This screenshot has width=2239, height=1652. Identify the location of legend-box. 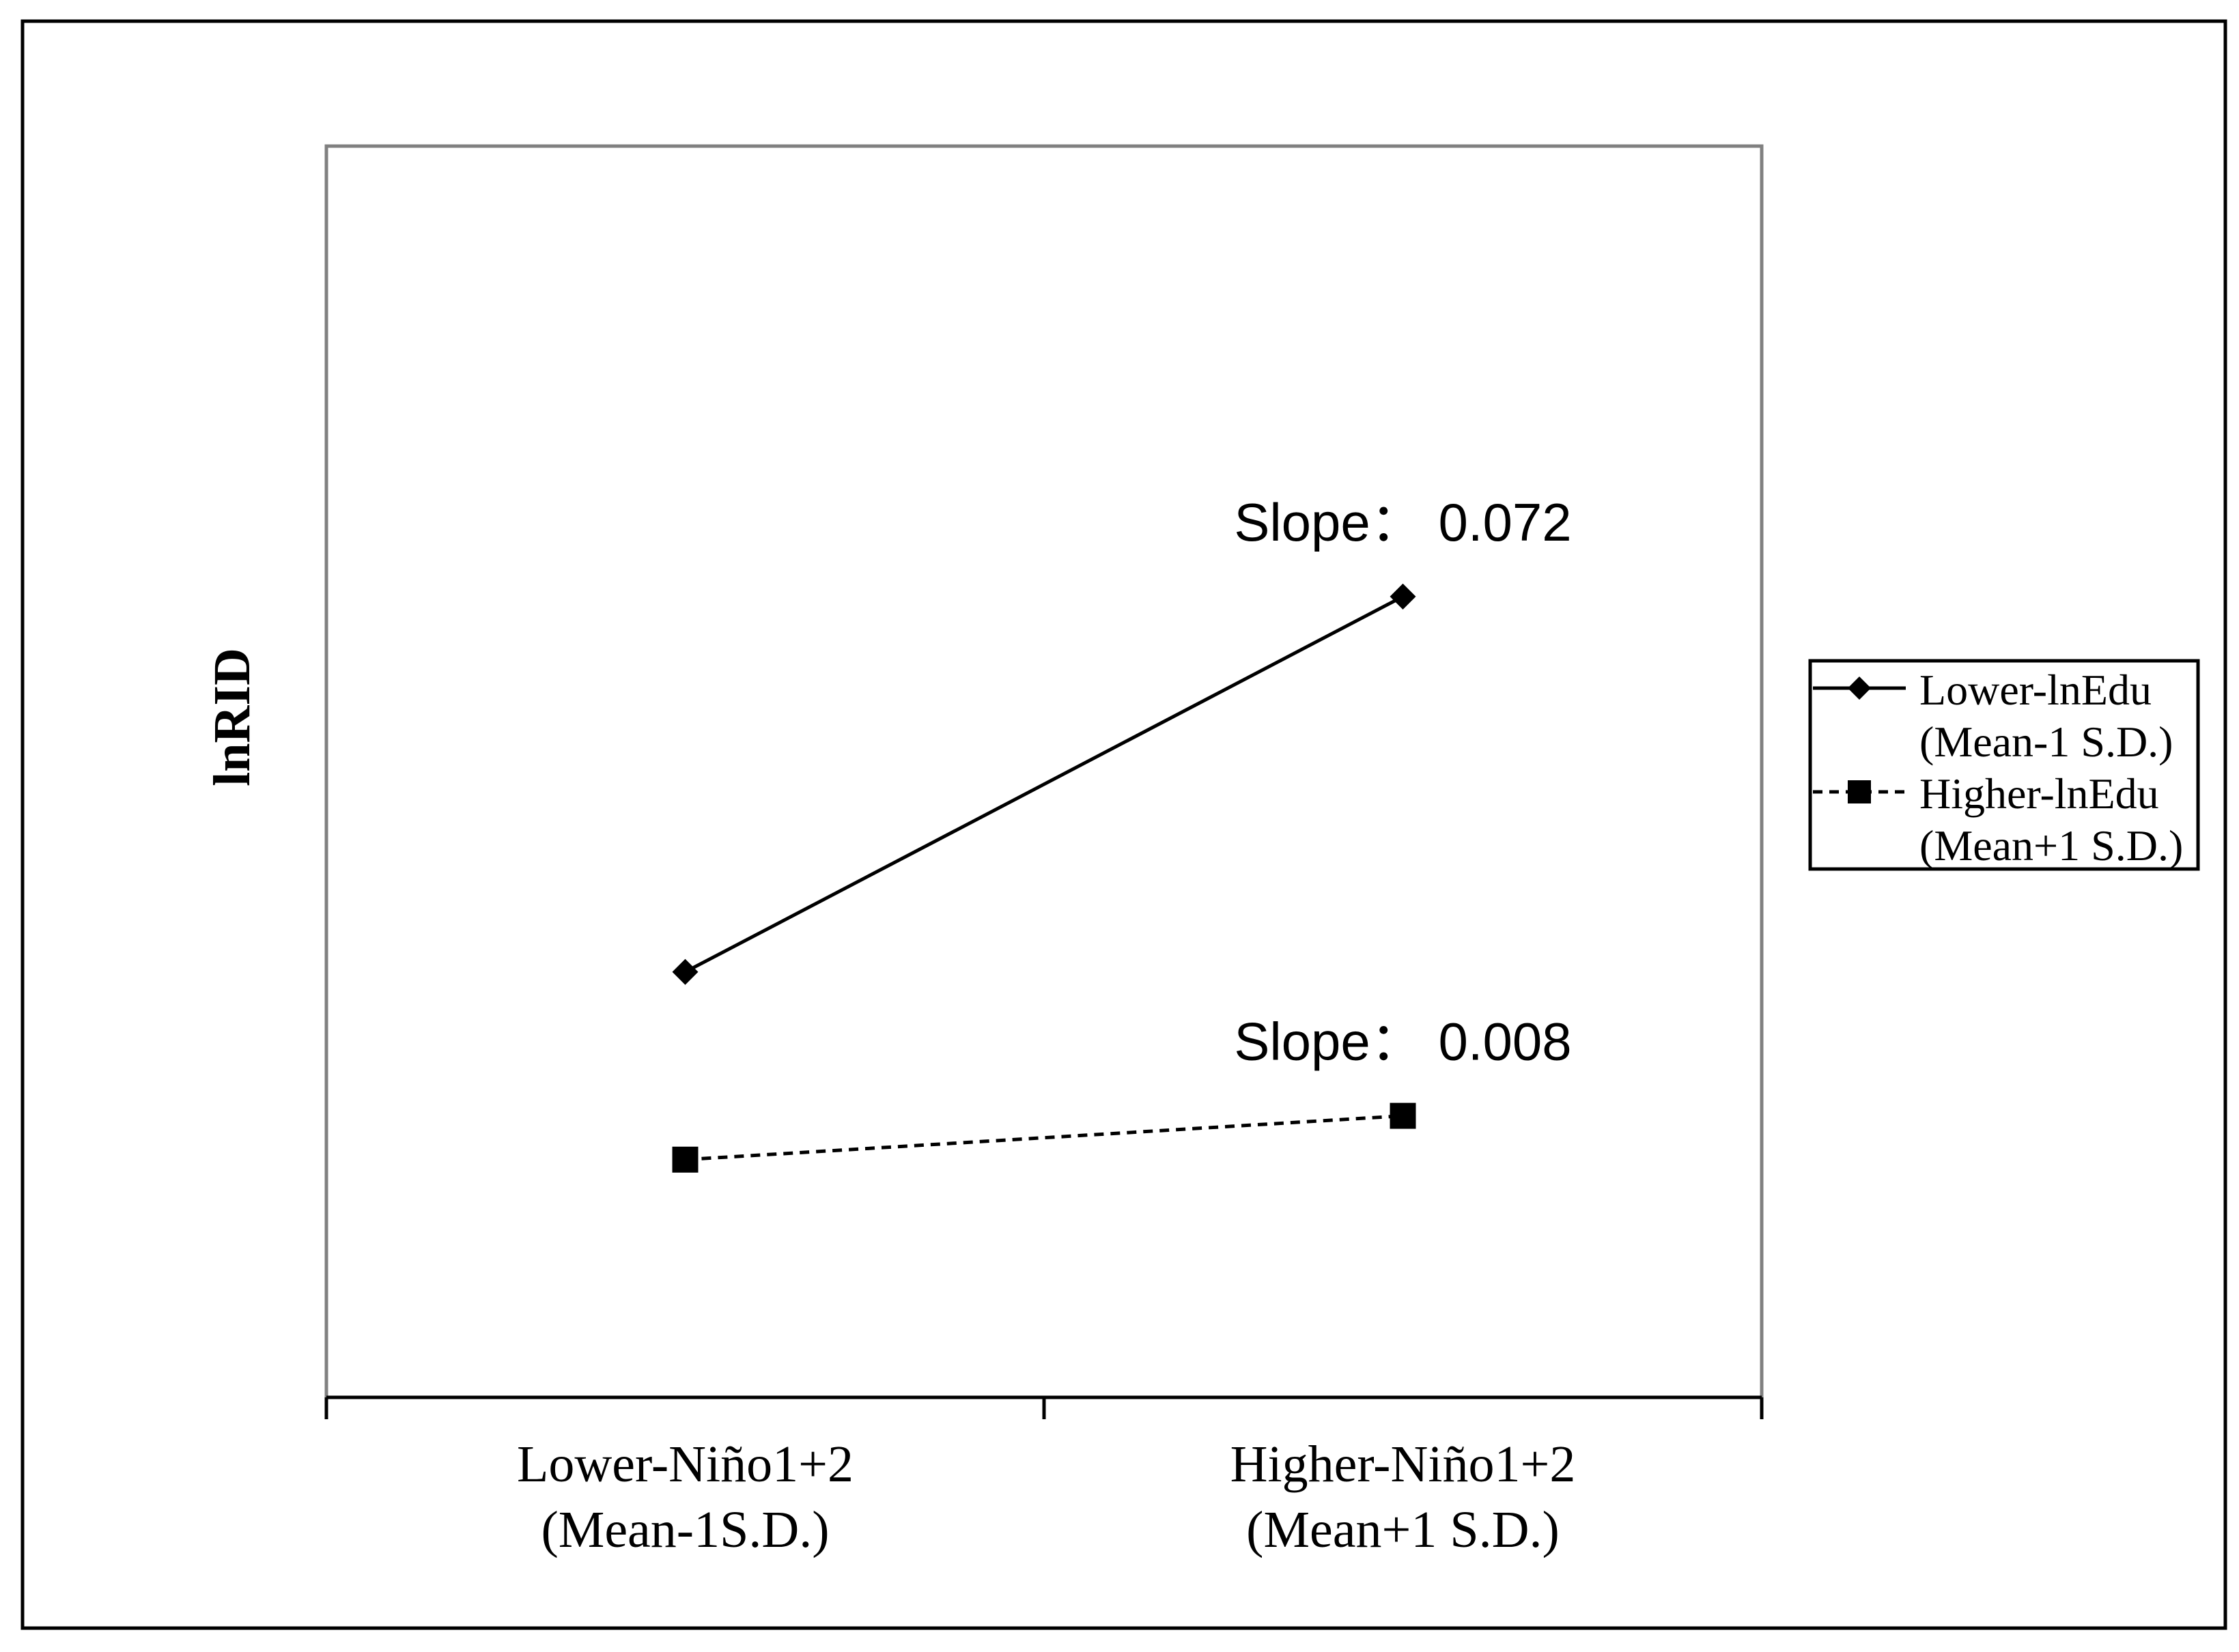
(2004, 765).